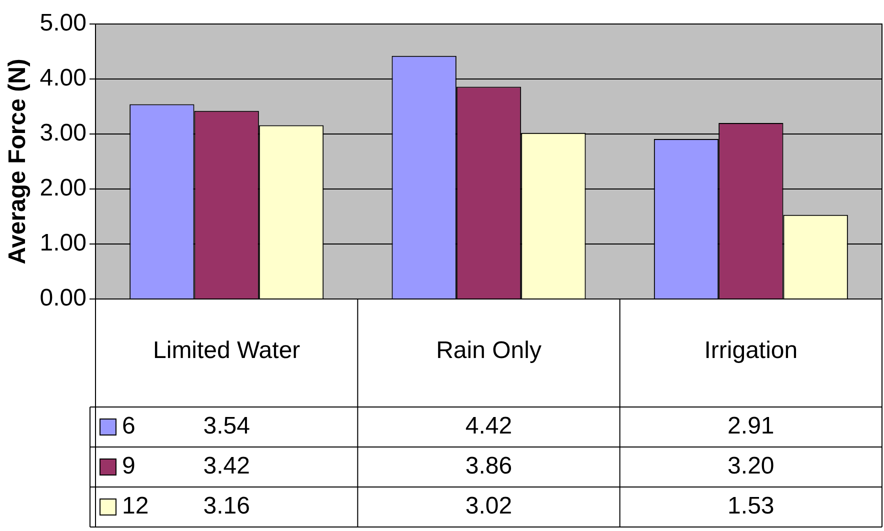 This screenshot has height=531, width=884. Describe the element at coordinates (135, 506) in the screenshot. I see `legend-label: 12` at that location.